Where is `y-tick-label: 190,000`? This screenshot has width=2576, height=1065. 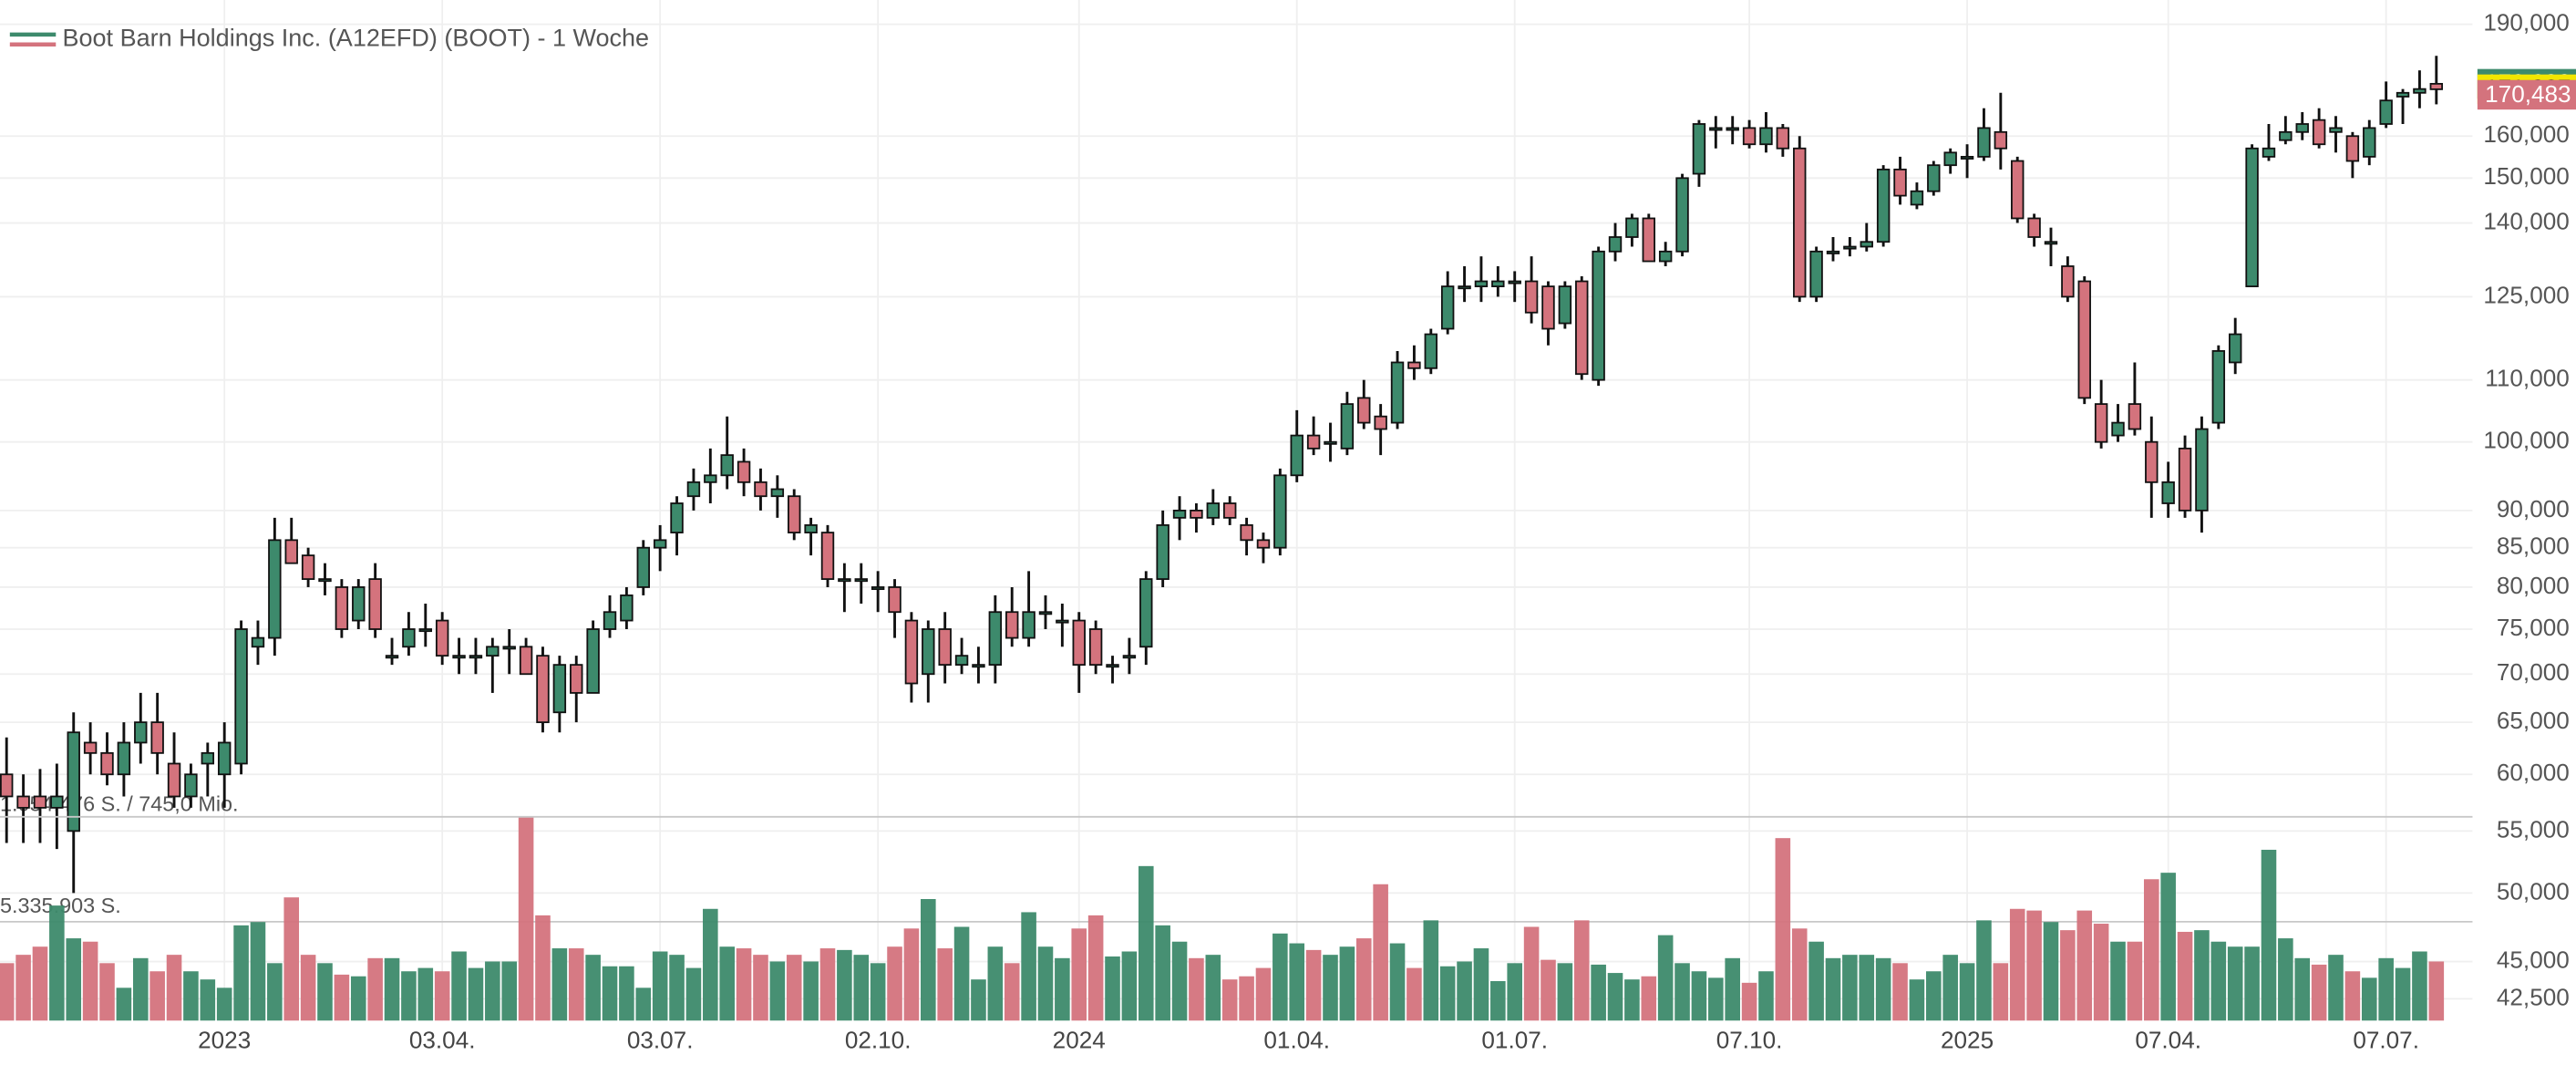 y-tick-label: 190,000 is located at coordinates (2526, 22).